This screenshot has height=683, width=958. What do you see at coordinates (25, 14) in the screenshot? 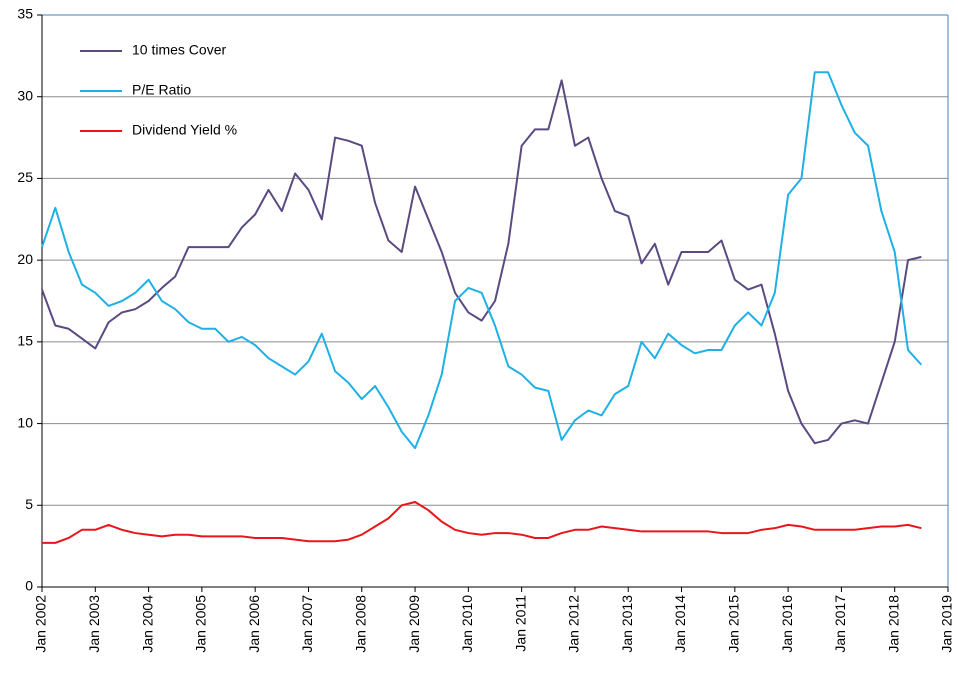
I see `y-tick-label: 35` at bounding box center [25, 14].